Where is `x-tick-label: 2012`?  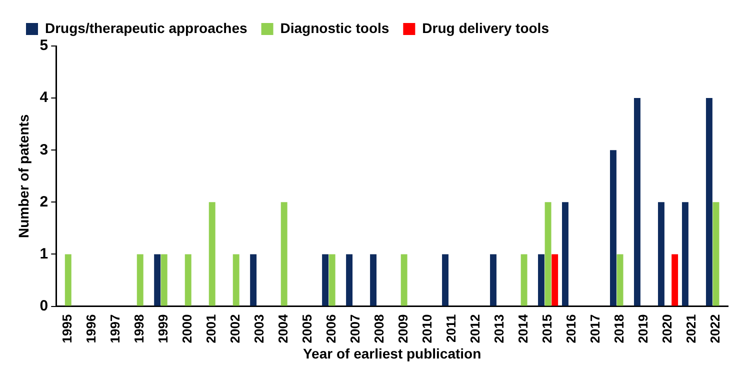
x-tick-label: 2012 is located at coordinates (475, 329).